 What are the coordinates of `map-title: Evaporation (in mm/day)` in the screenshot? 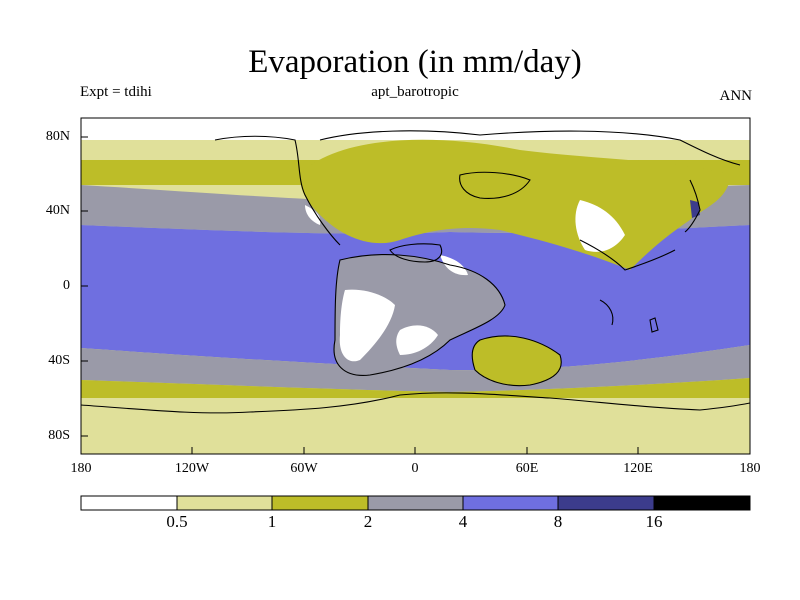 It's located at (415, 62).